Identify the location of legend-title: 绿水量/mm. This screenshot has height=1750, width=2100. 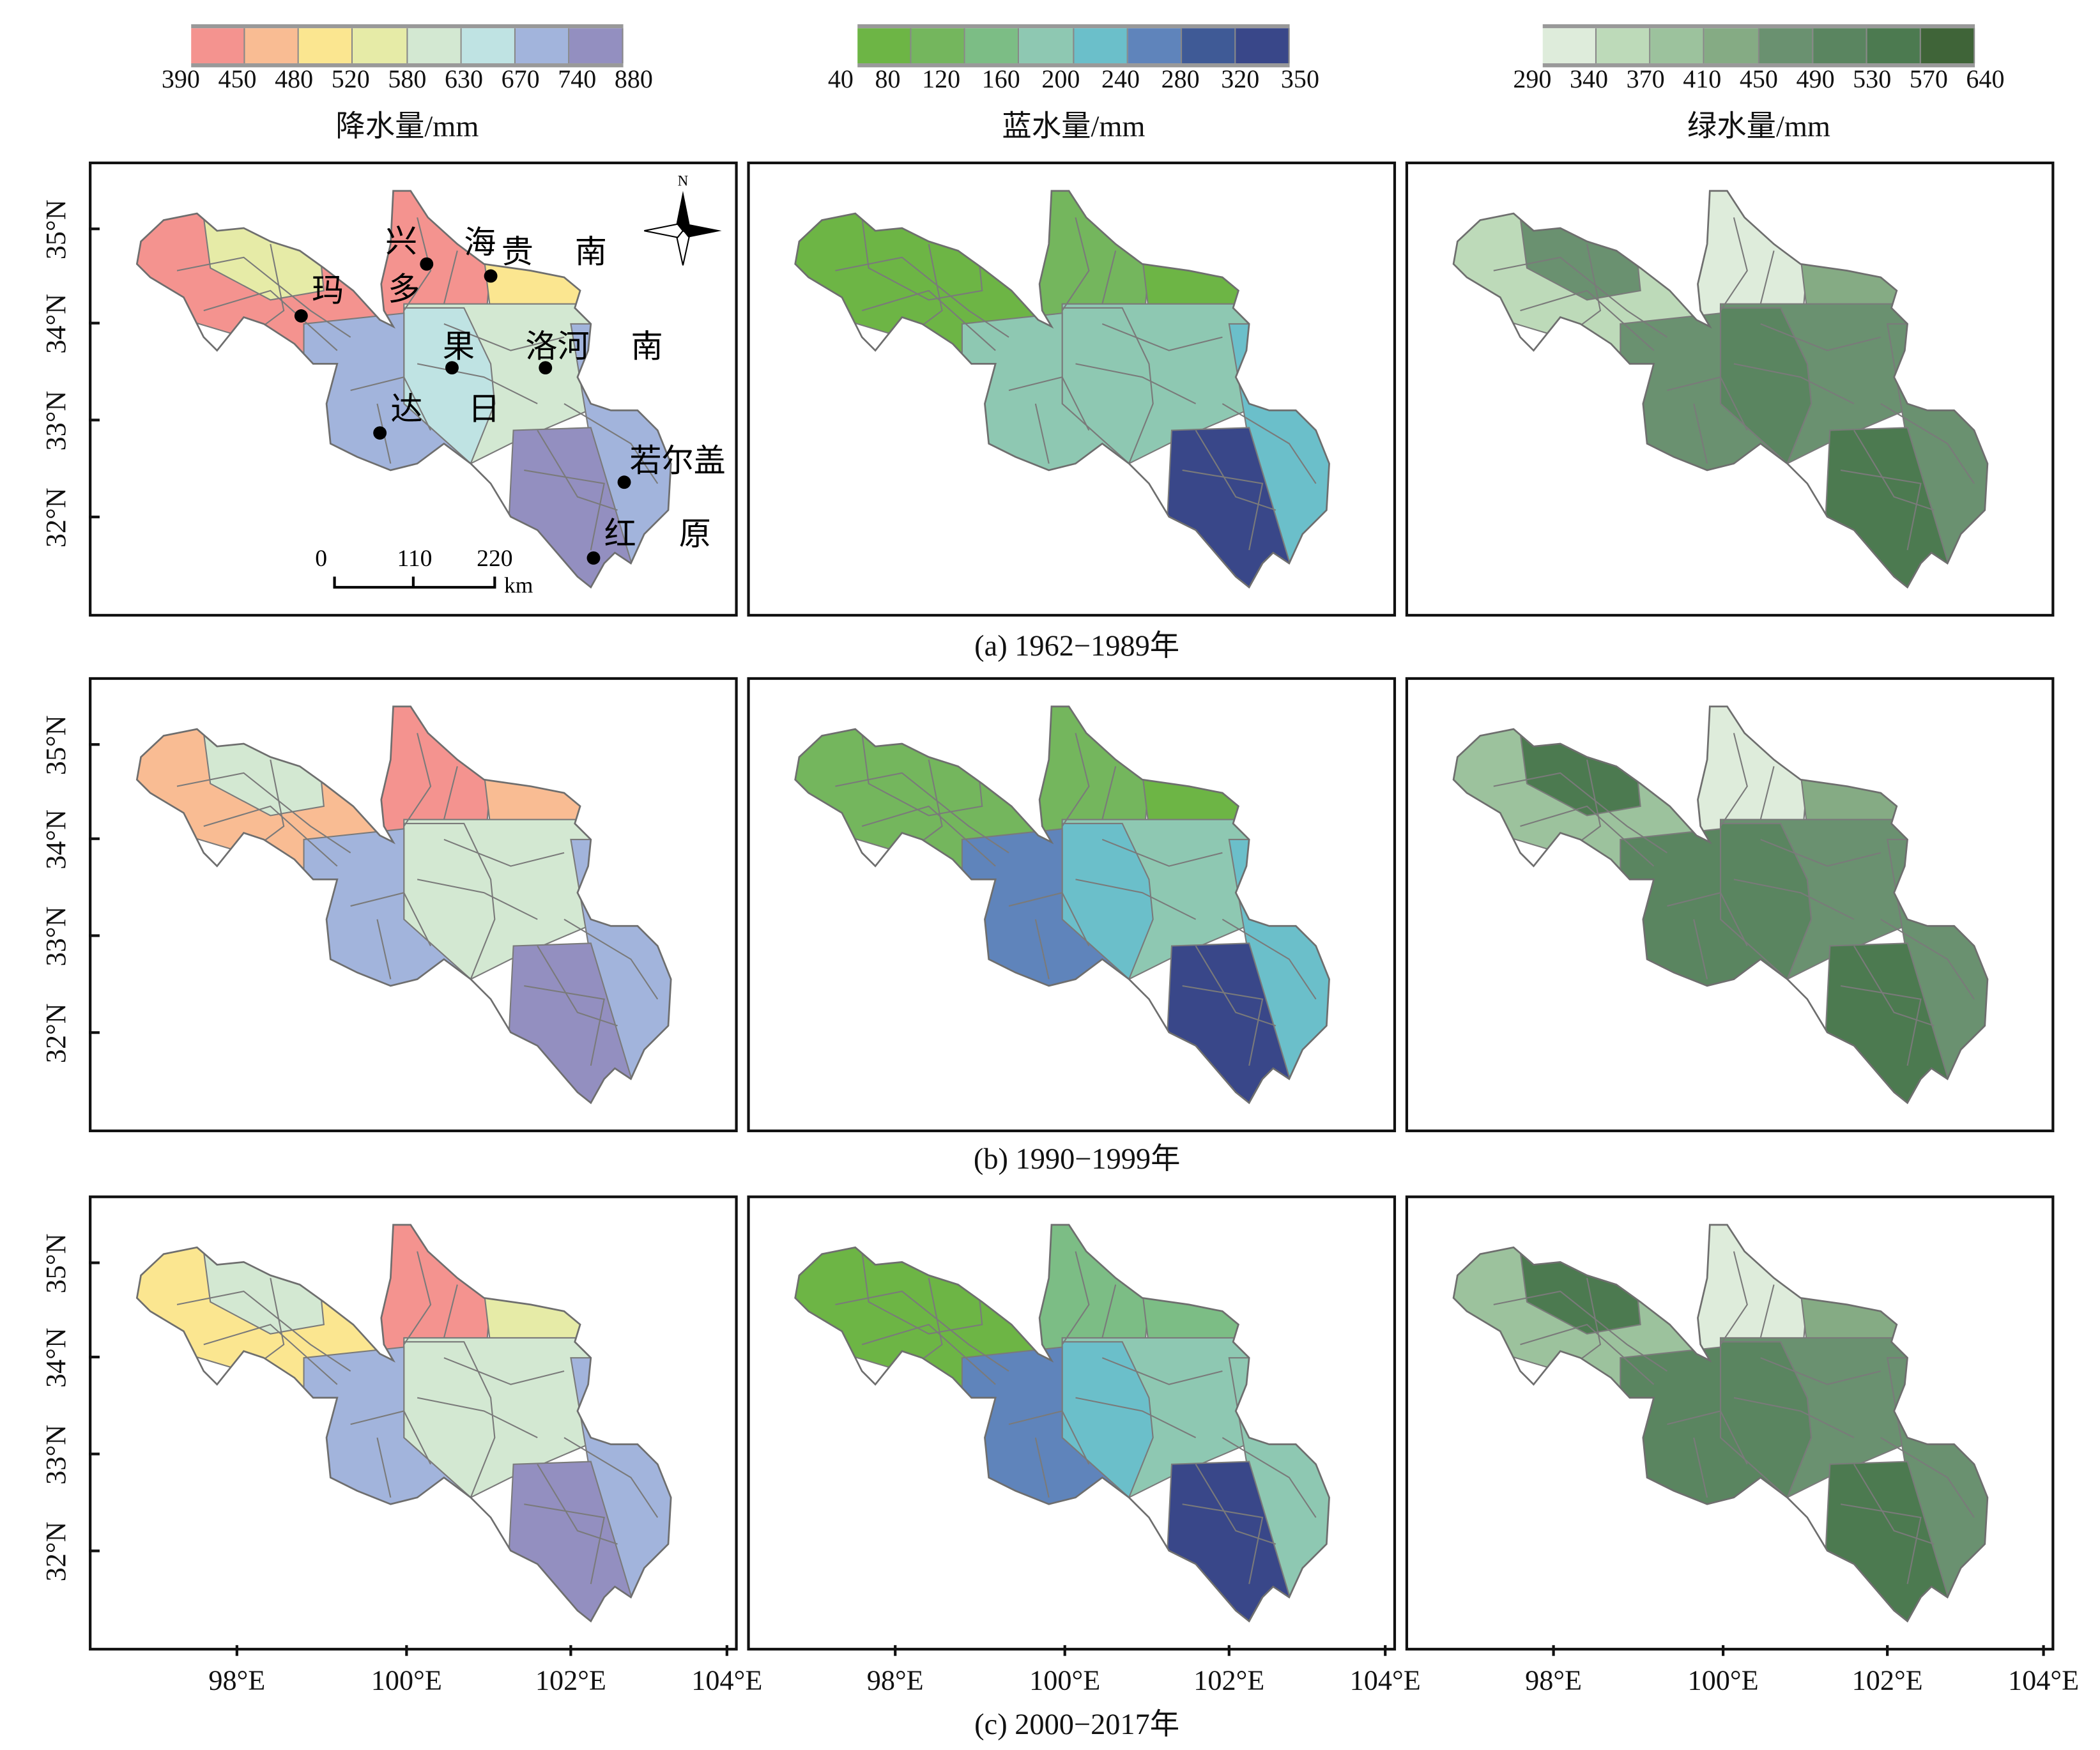
(1759, 126).